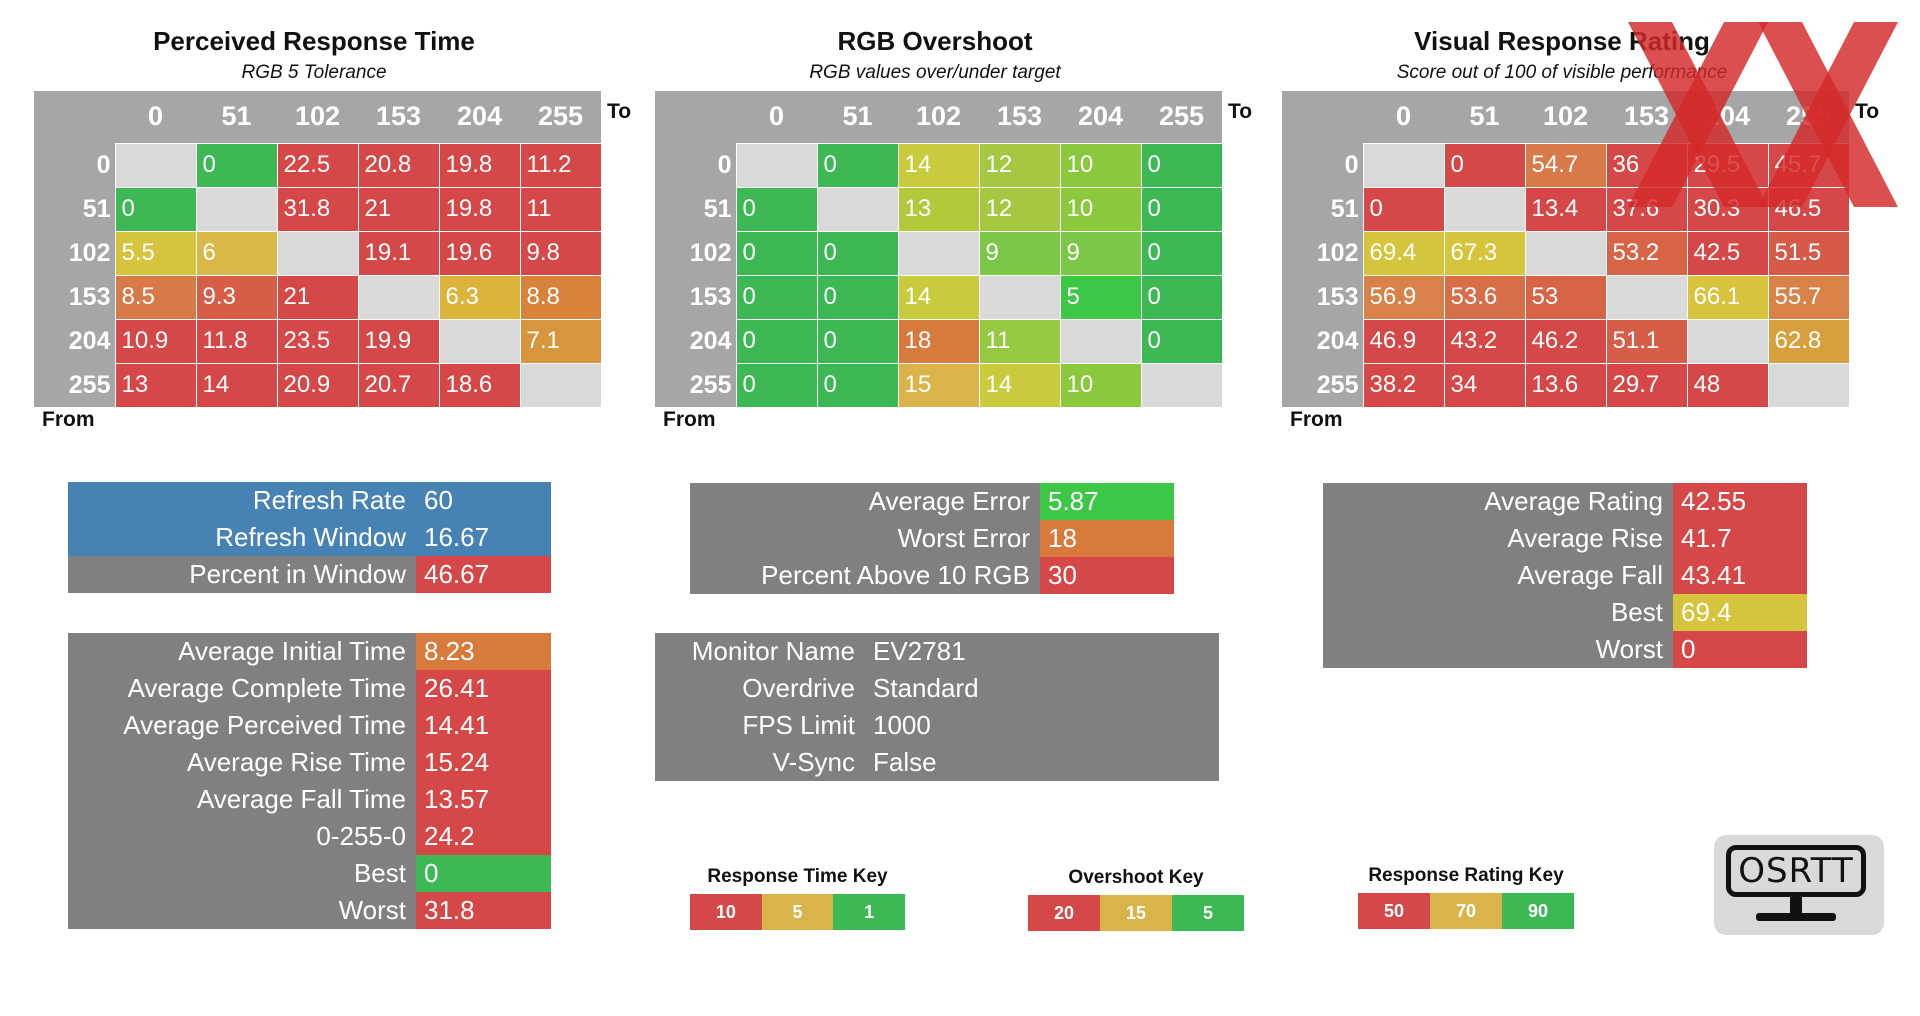 The height and width of the screenshot is (1016, 1920). I want to click on cell-102-255: 9.8, so click(560, 253).